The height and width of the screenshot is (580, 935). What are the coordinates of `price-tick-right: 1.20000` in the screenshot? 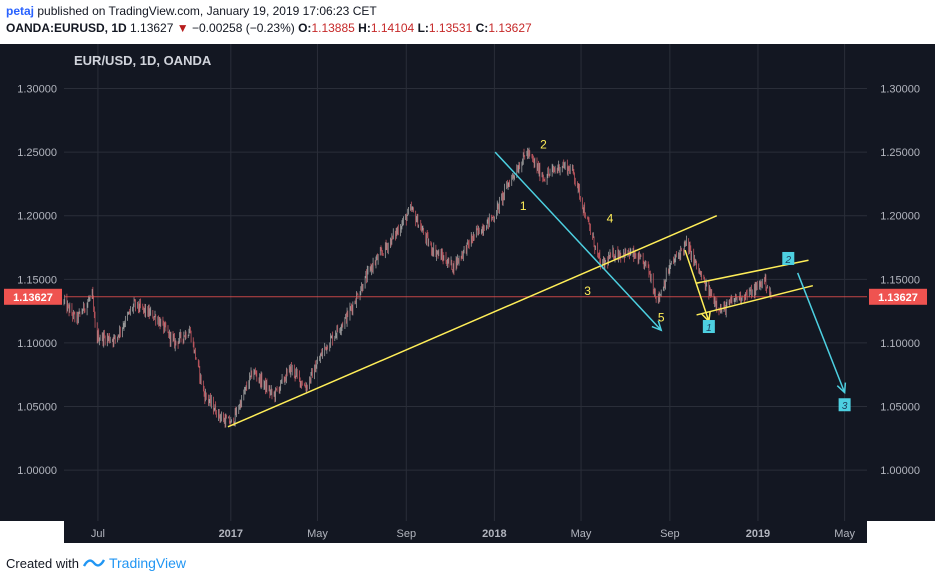 It's located at (900, 217).